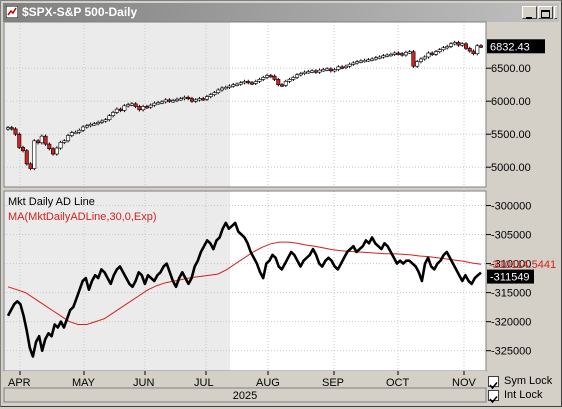 The image size is (562, 409). I want to click on maximize-button, so click(545, 12).